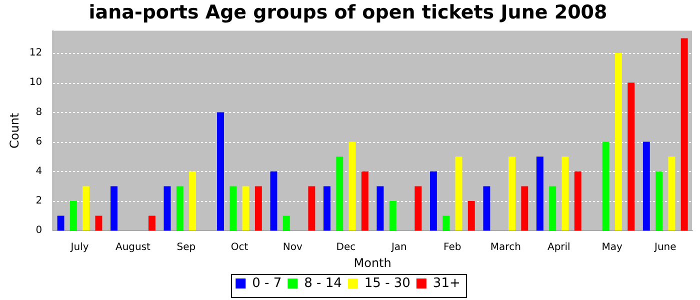 Image resolution: width=700 pixels, height=300 pixels. What do you see at coordinates (558, 248) in the screenshot?
I see `x-tick-label: April` at bounding box center [558, 248].